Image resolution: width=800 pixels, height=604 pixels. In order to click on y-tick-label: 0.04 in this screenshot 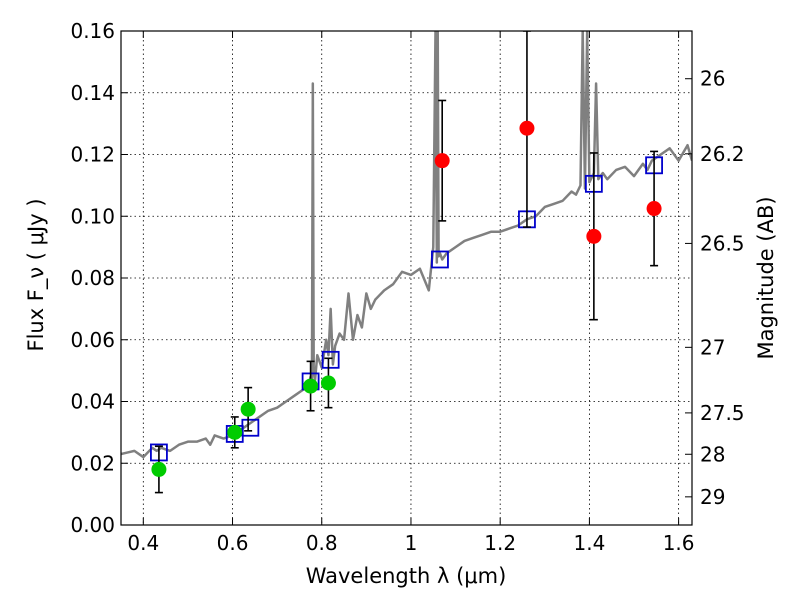, I will do `click(92, 402)`.